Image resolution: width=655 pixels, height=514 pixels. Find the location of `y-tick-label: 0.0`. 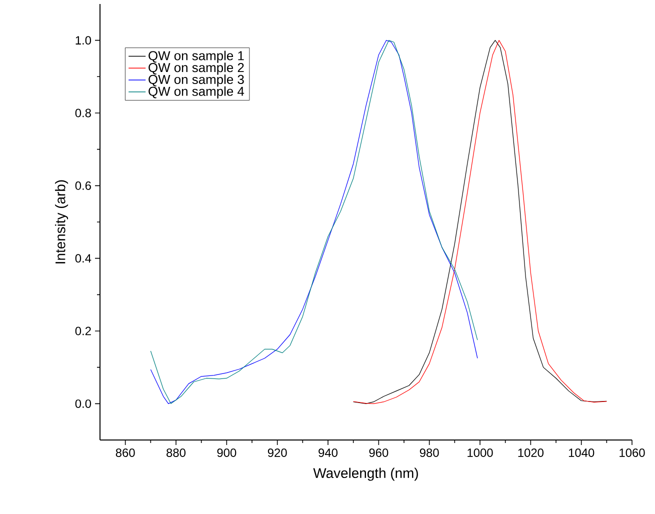

y-tick-label: 0.0 is located at coordinates (83, 403).